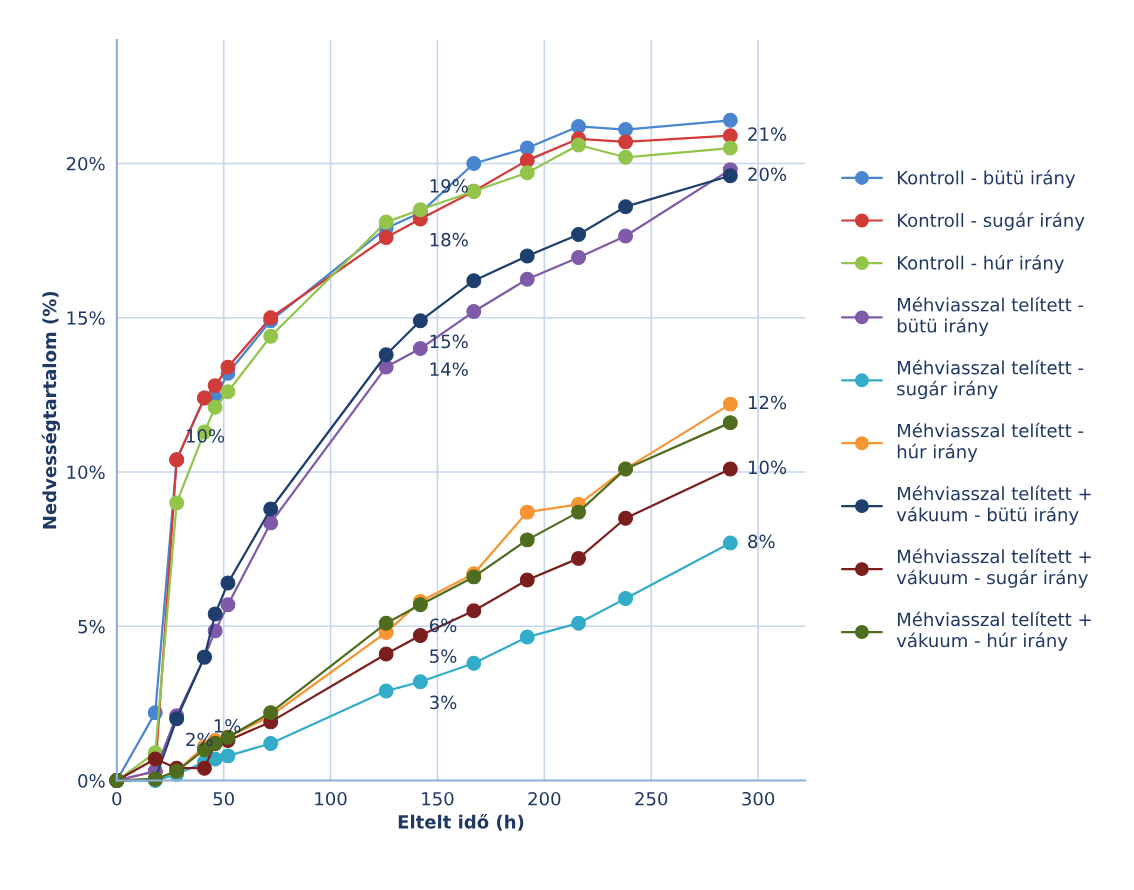 This screenshot has height=890, width=1134. What do you see at coordinates (767, 402) in the screenshot?
I see `data-label: 12%` at bounding box center [767, 402].